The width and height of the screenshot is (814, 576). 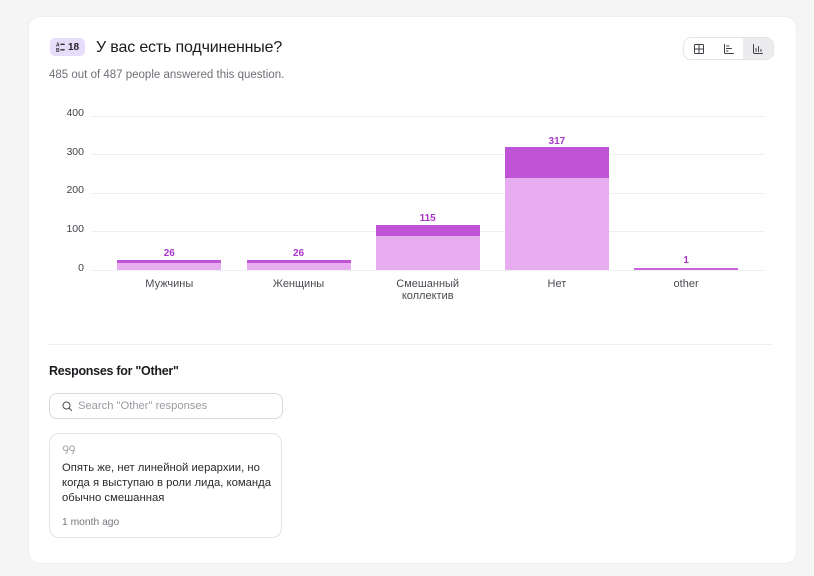 I want to click on svg-text: A, so click(x=58, y=45).